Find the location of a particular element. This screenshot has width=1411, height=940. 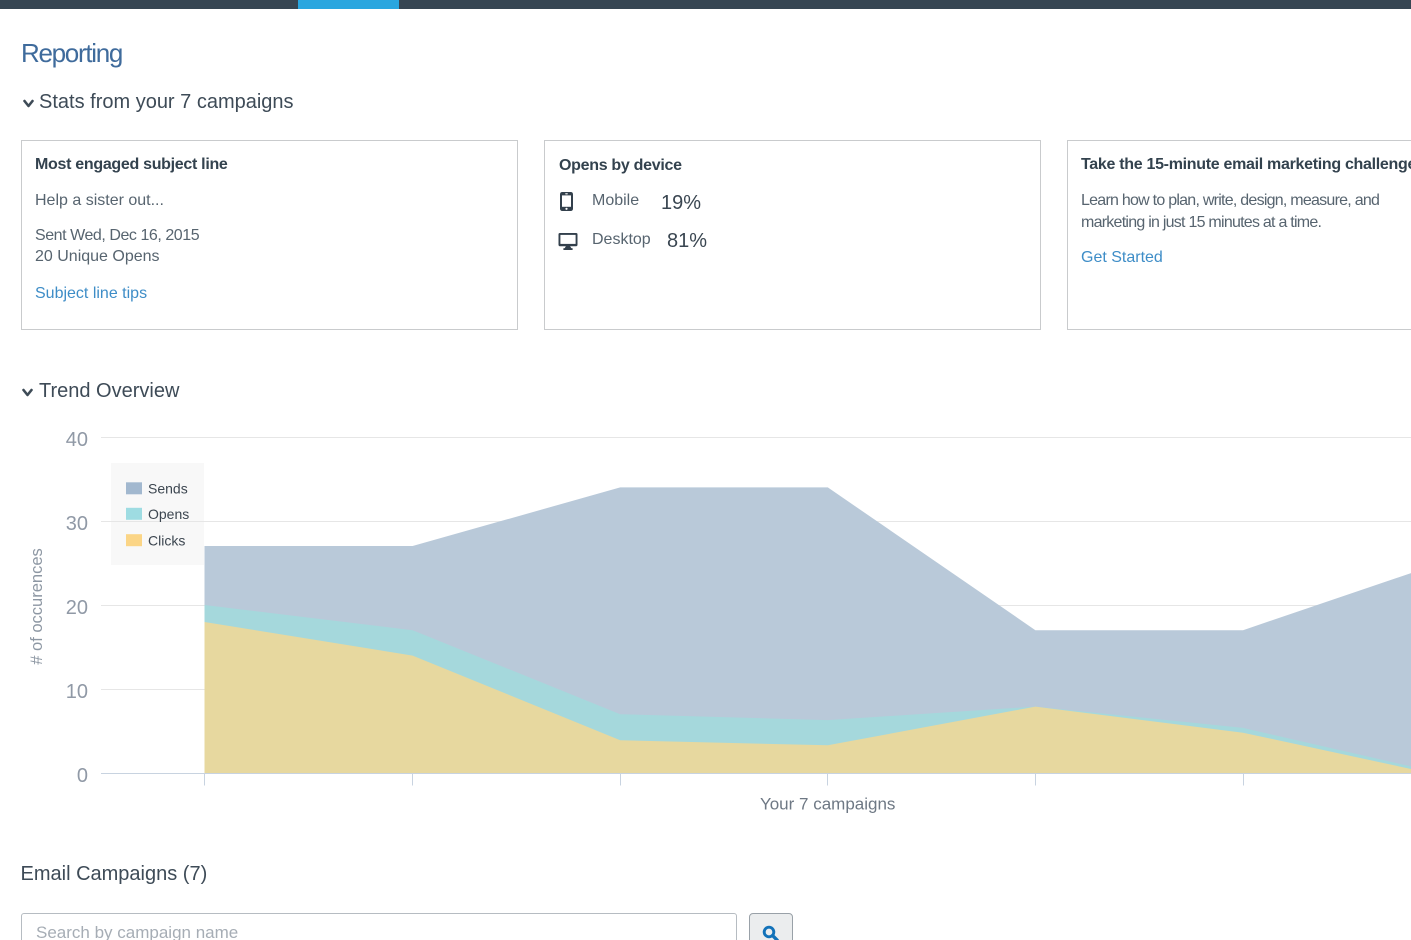

svg-text: Your 7 campaigns is located at coordinates (827, 804).